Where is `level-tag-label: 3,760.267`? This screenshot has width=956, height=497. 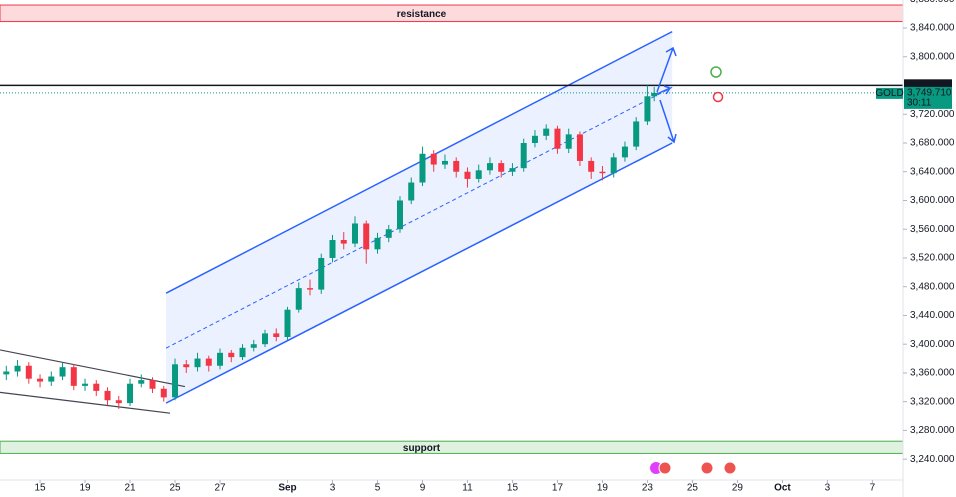
level-tag-label: 3,760.267 is located at coordinates (929, 85).